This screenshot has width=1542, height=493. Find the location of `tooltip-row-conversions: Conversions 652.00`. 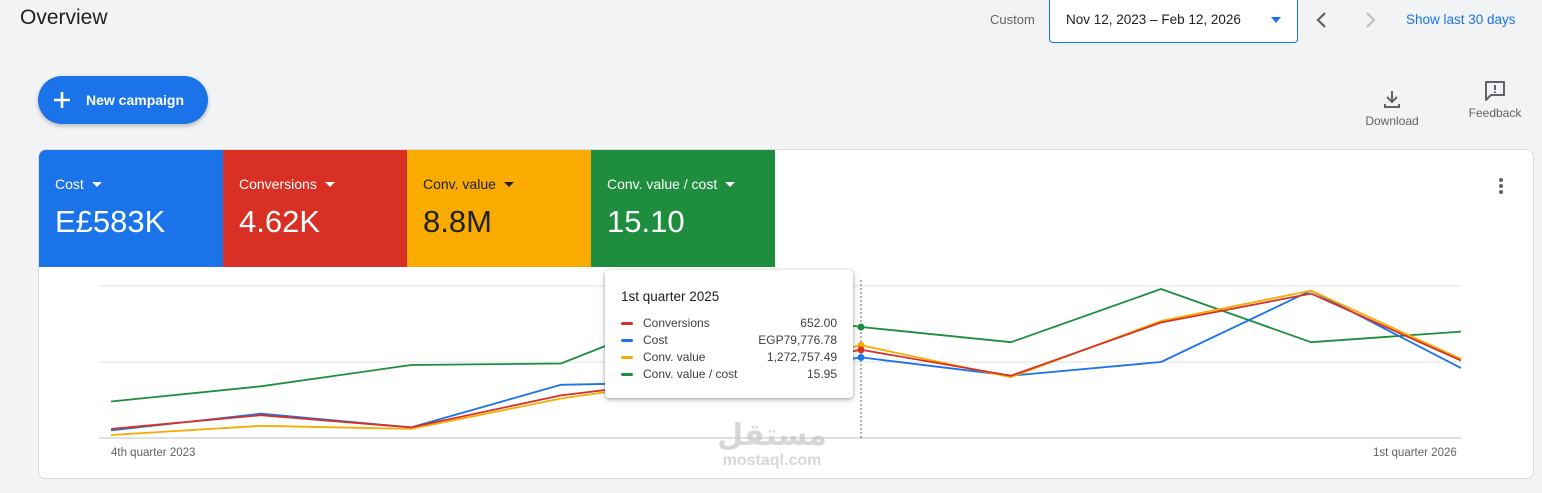

tooltip-row-conversions: Conversions 652.00 is located at coordinates (729, 324).